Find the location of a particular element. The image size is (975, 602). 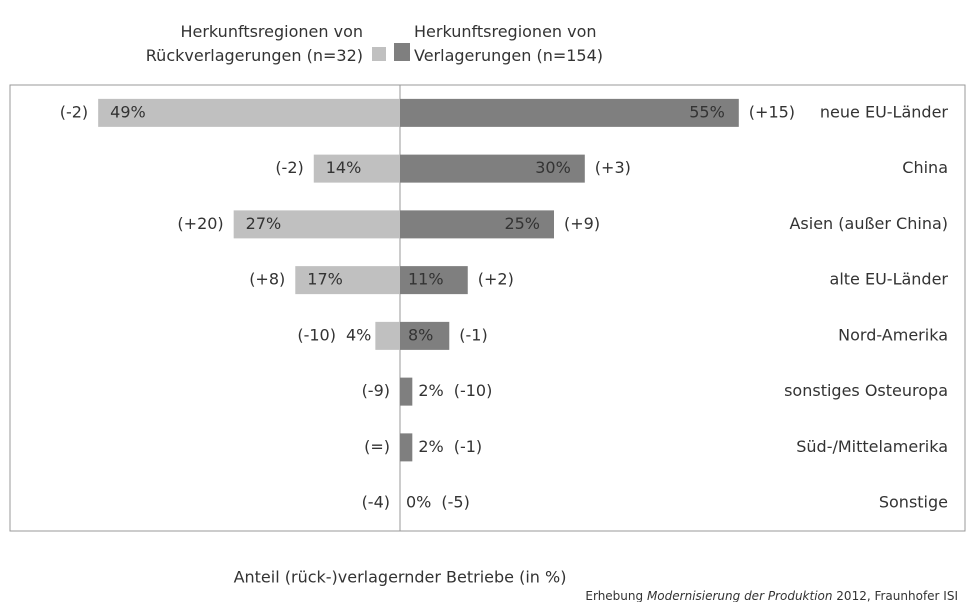

change-label: (+3) is located at coordinates (613, 167).